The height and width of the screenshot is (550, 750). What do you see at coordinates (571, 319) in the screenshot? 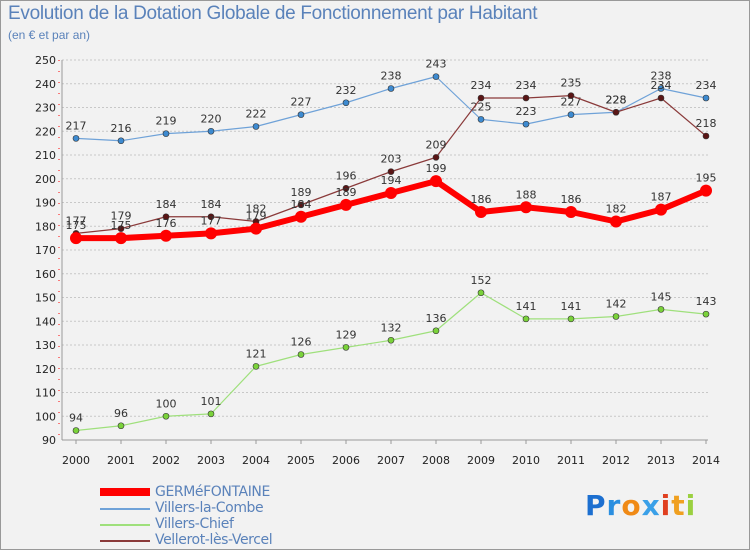
I see `point-villers-chief-2011` at bounding box center [571, 319].